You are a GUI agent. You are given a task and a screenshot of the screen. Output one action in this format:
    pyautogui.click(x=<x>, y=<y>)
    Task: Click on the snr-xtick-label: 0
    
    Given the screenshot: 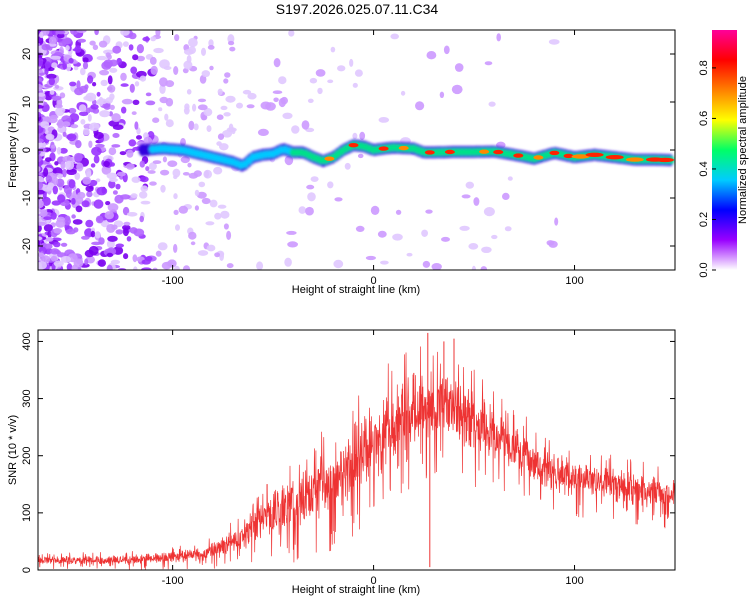 What is the action you would take?
    pyautogui.click(x=374, y=581)
    